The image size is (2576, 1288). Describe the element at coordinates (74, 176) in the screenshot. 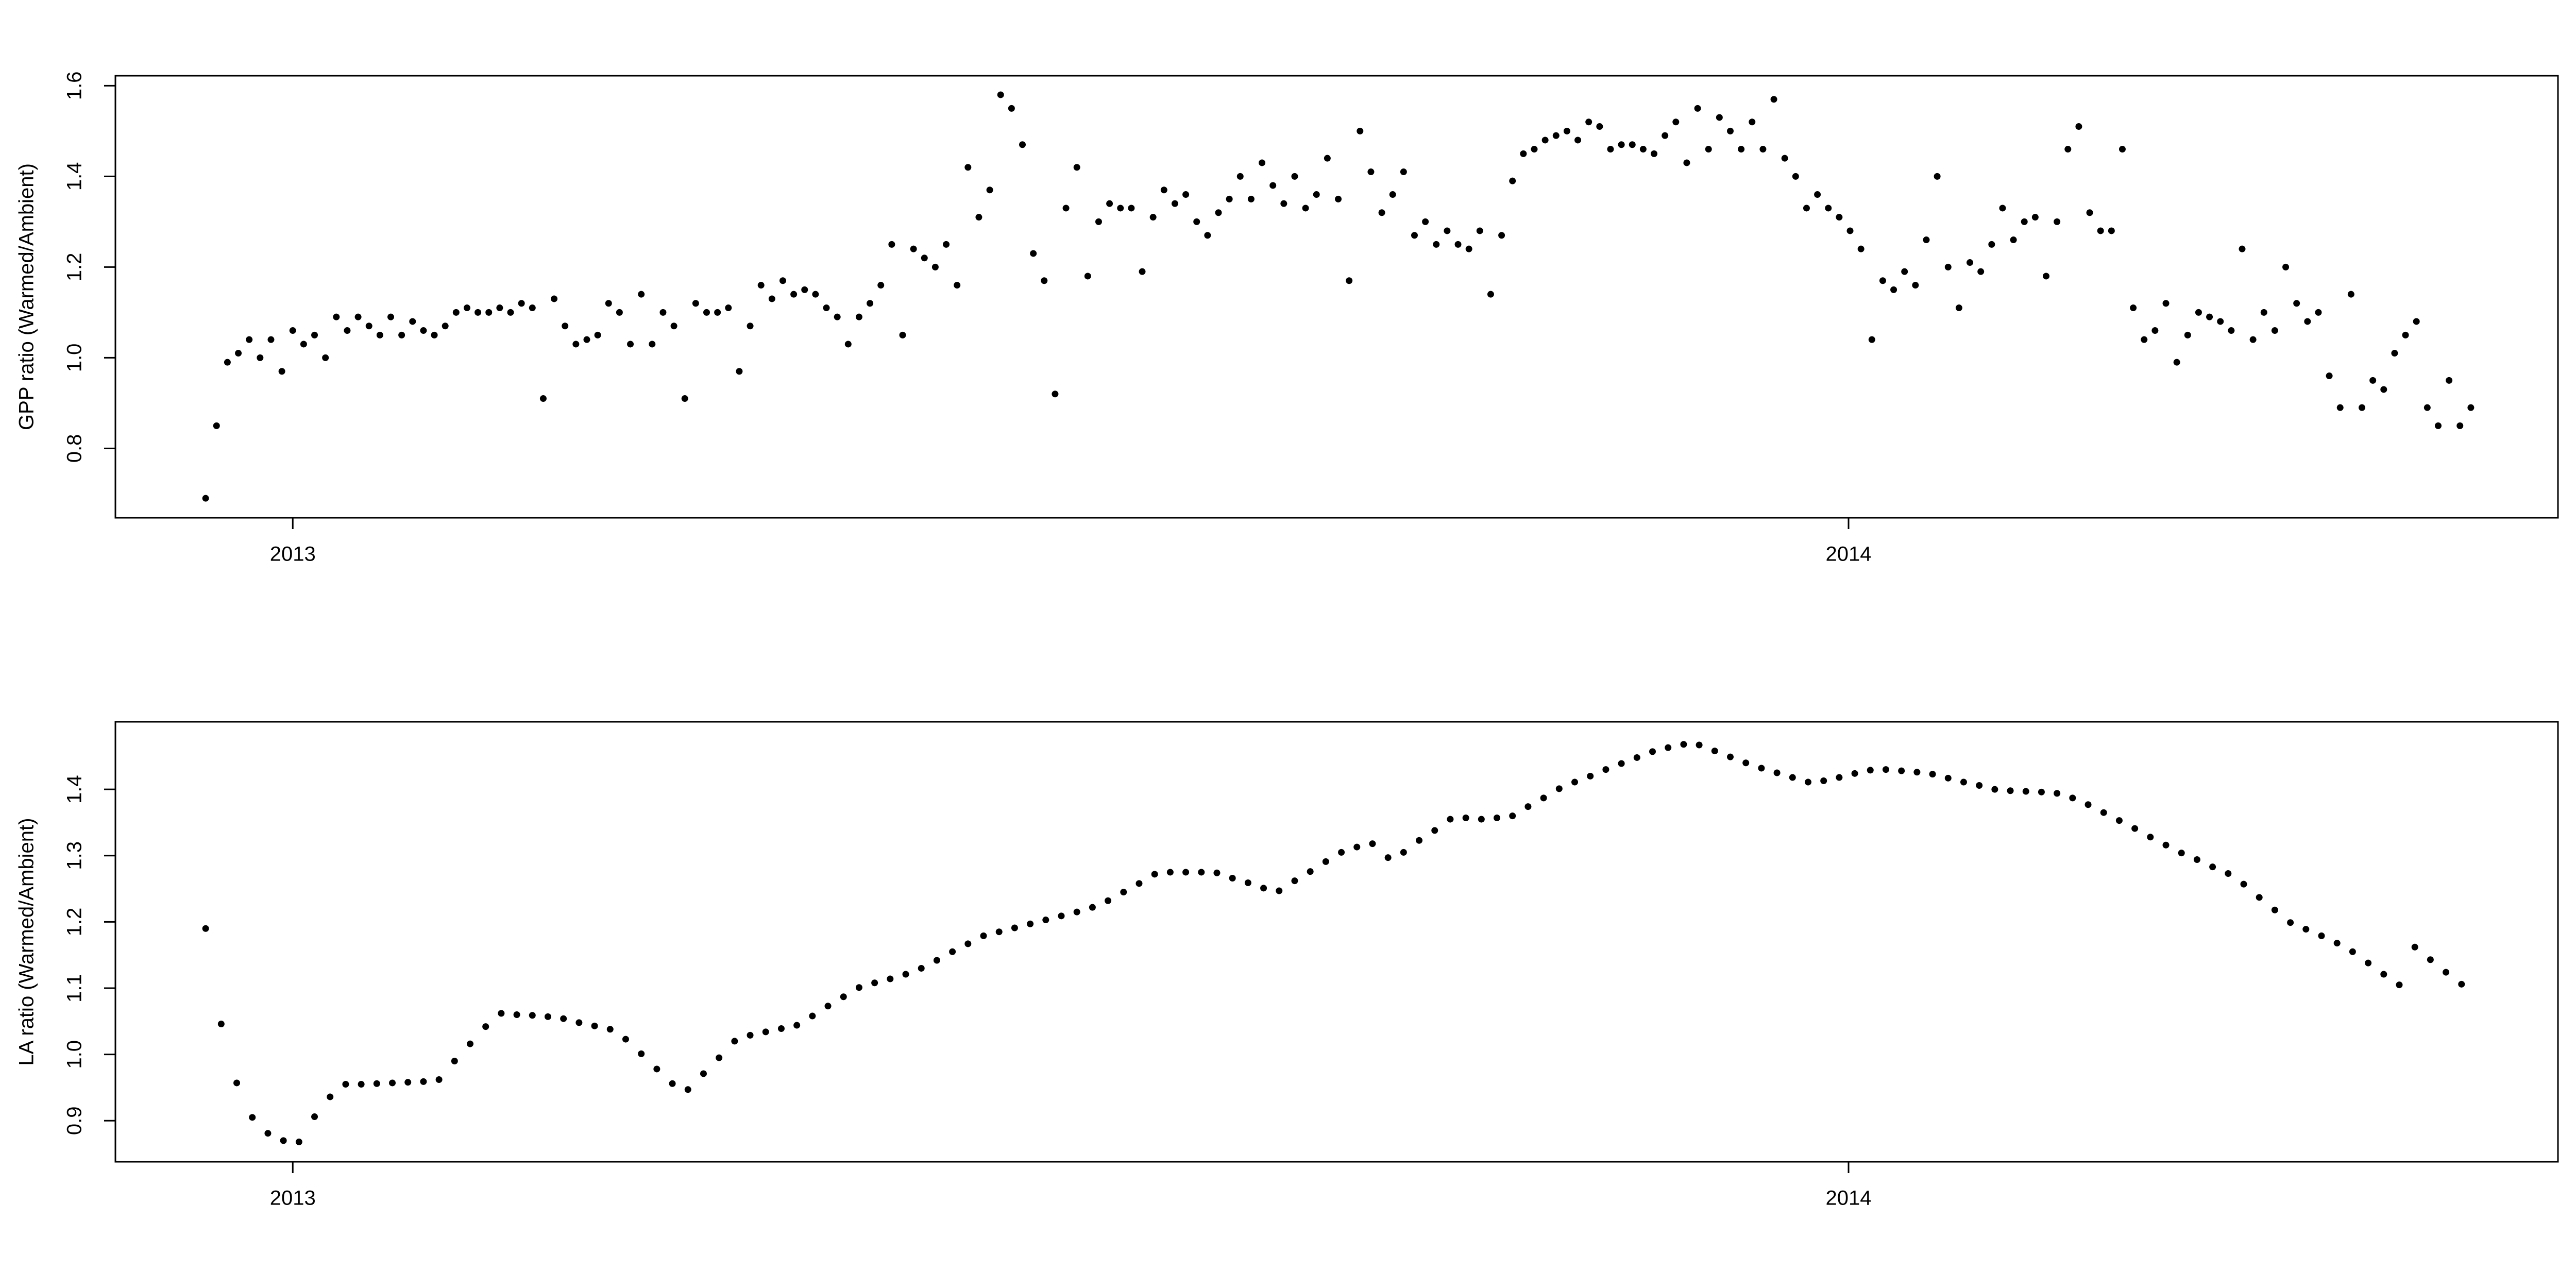

I see `y-tick-label: 1.4` at that location.